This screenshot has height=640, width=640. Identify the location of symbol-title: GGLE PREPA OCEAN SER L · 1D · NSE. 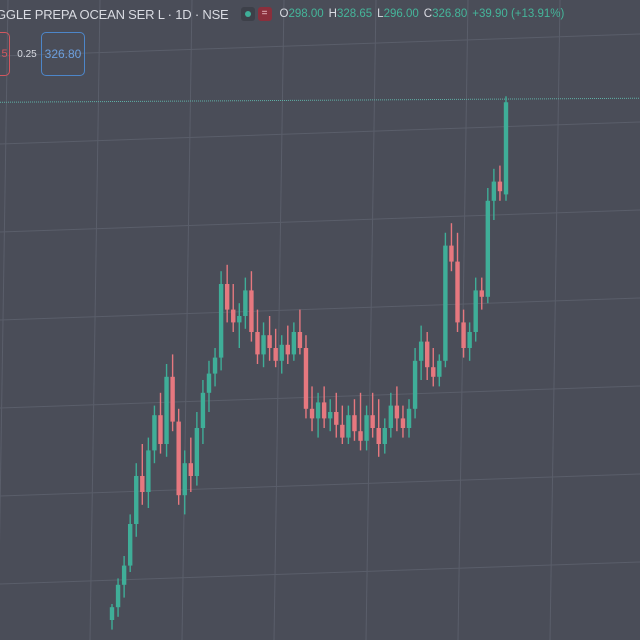
(114, 14).